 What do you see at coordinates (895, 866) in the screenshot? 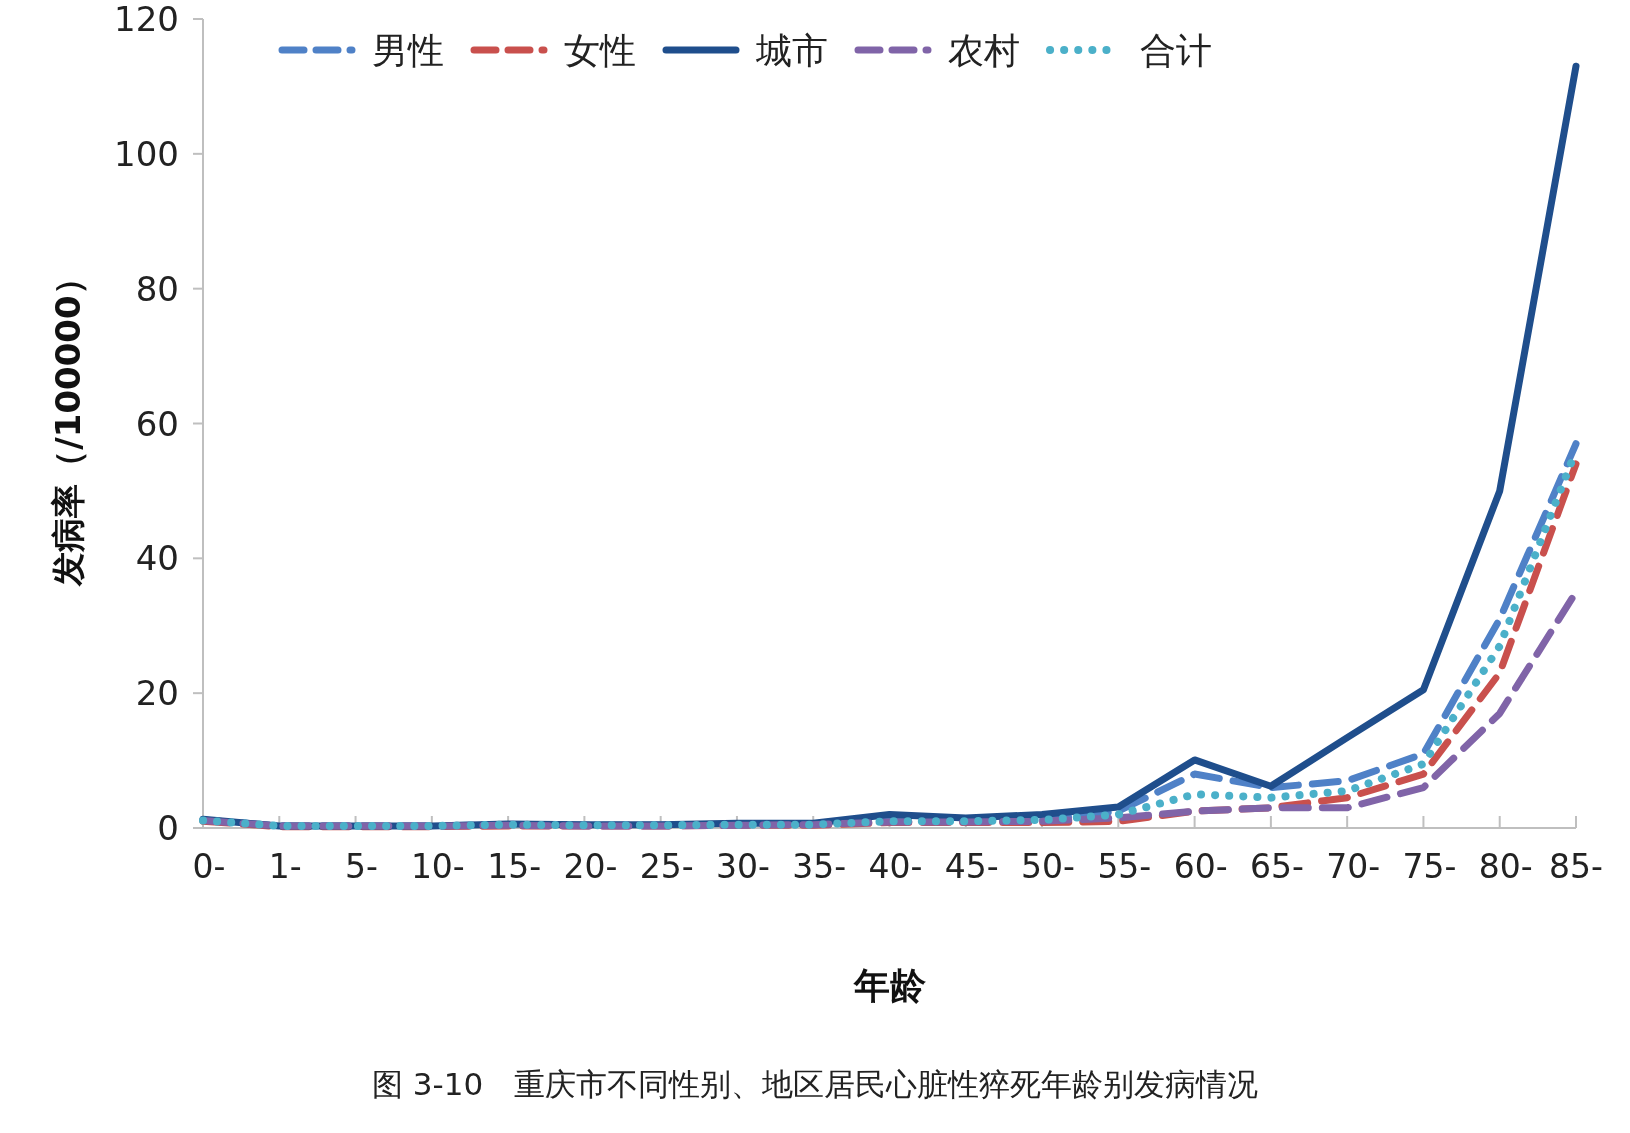
I see `x-tick-label: 40-` at bounding box center [895, 866].